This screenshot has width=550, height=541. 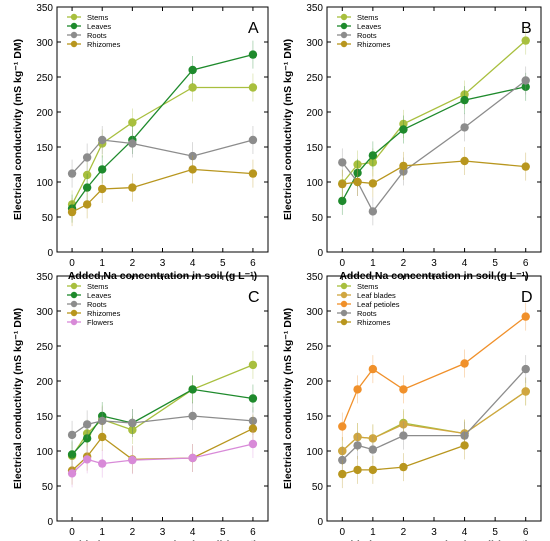 I want to click on legend-label: Leaf petioles, so click(x=378, y=304).